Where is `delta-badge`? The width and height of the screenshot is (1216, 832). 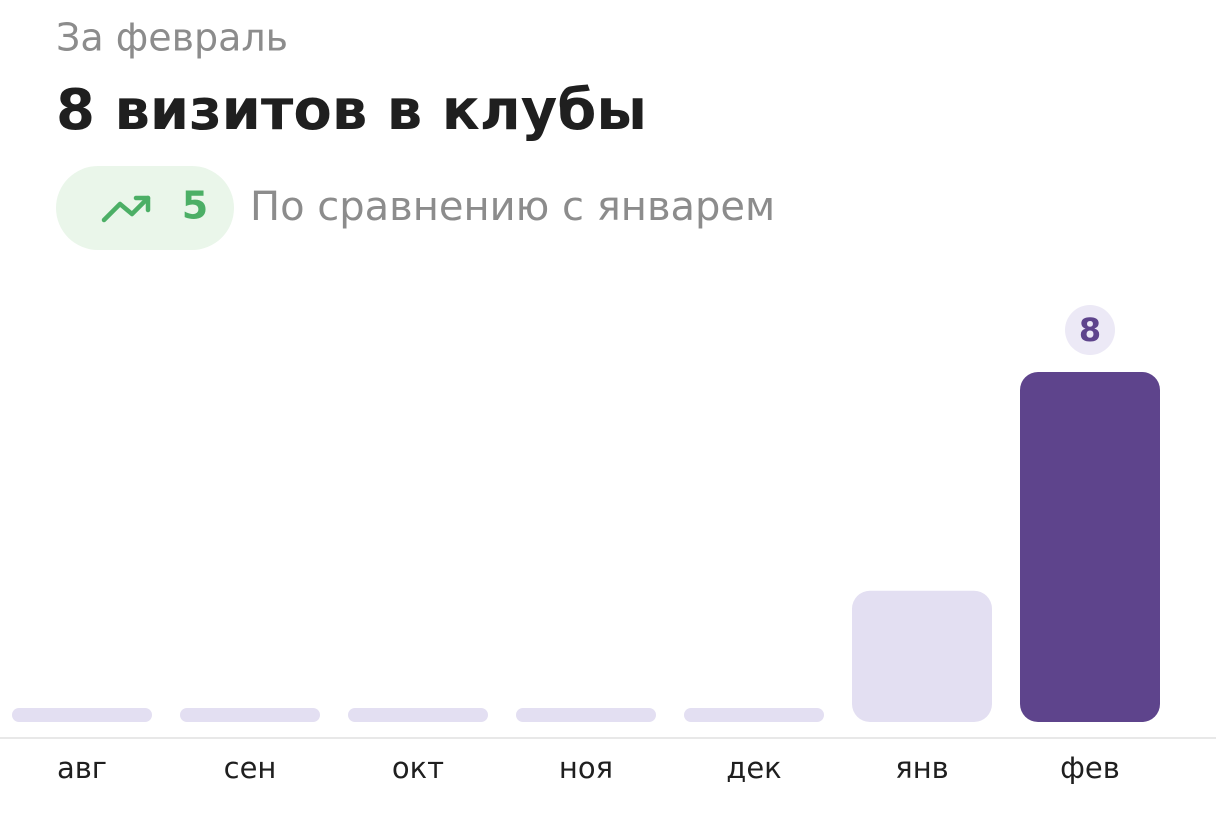 delta-badge is located at coordinates (145, 208).